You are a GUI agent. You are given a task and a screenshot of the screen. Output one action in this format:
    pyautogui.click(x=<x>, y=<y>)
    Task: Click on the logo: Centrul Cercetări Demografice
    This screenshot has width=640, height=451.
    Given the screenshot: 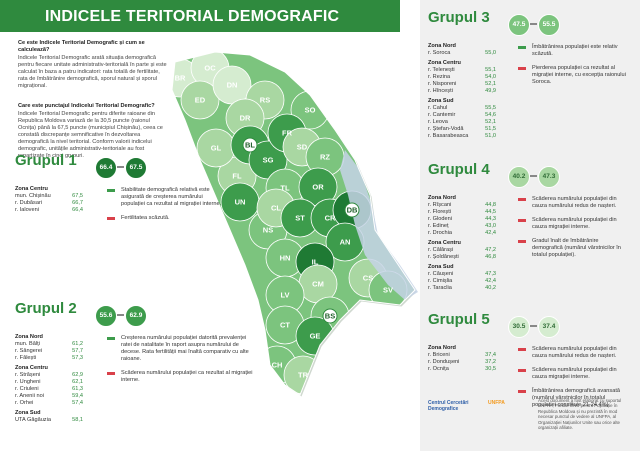 What is the action you would take?
    pyautogui.click(x=448, y=406)
    